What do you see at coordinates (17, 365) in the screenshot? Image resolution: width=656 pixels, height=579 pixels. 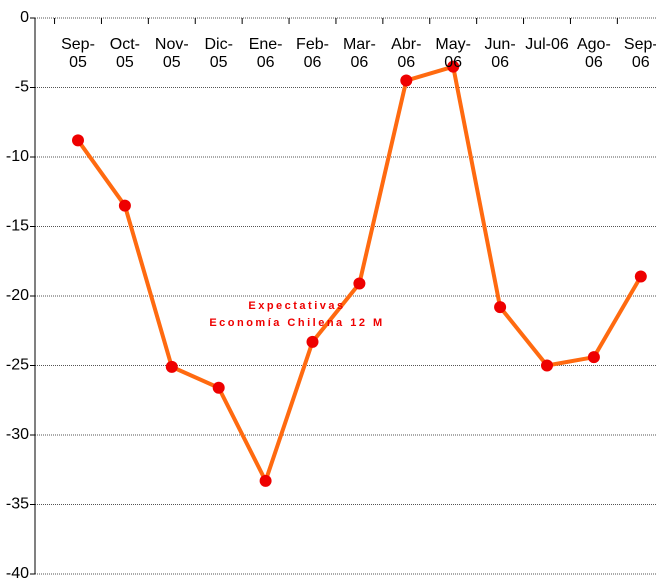 I see `y-tick-label: -25` at bounding box center [17, 365].